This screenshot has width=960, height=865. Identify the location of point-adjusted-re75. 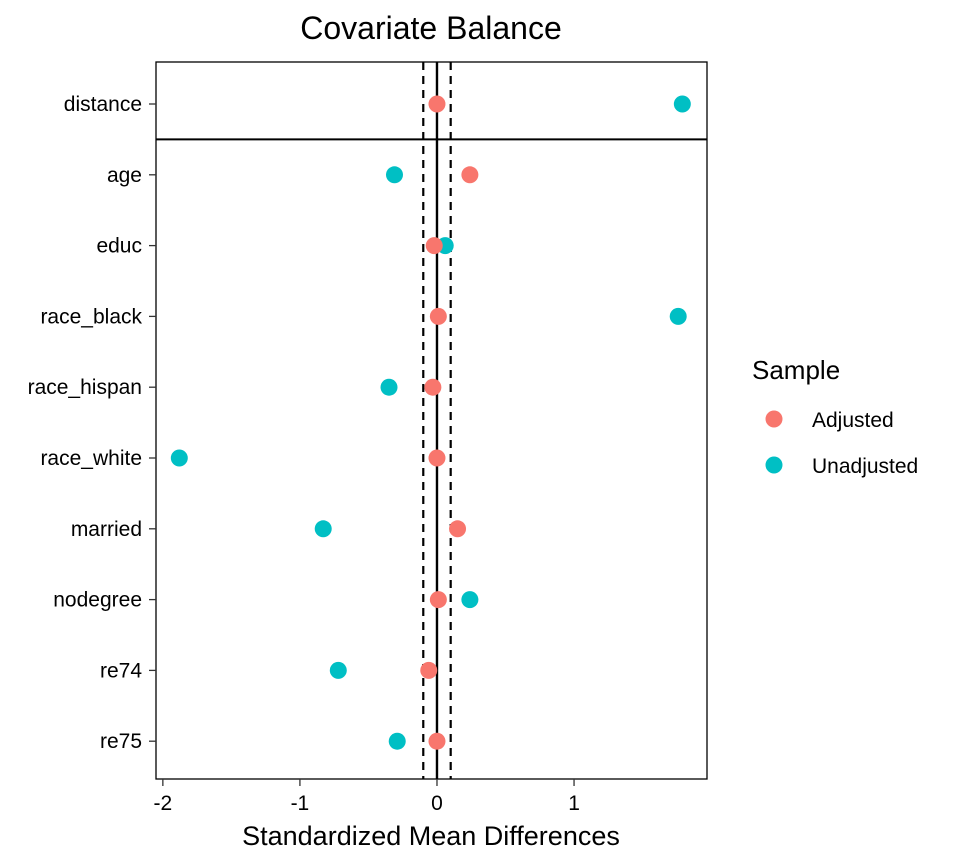
(437, 741).